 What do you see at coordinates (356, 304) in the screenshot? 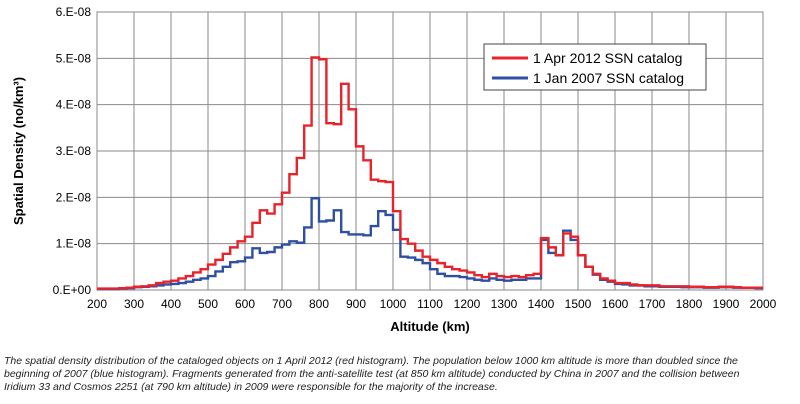
I see `x-tick-label: 900` at bounding box center [356, 304].